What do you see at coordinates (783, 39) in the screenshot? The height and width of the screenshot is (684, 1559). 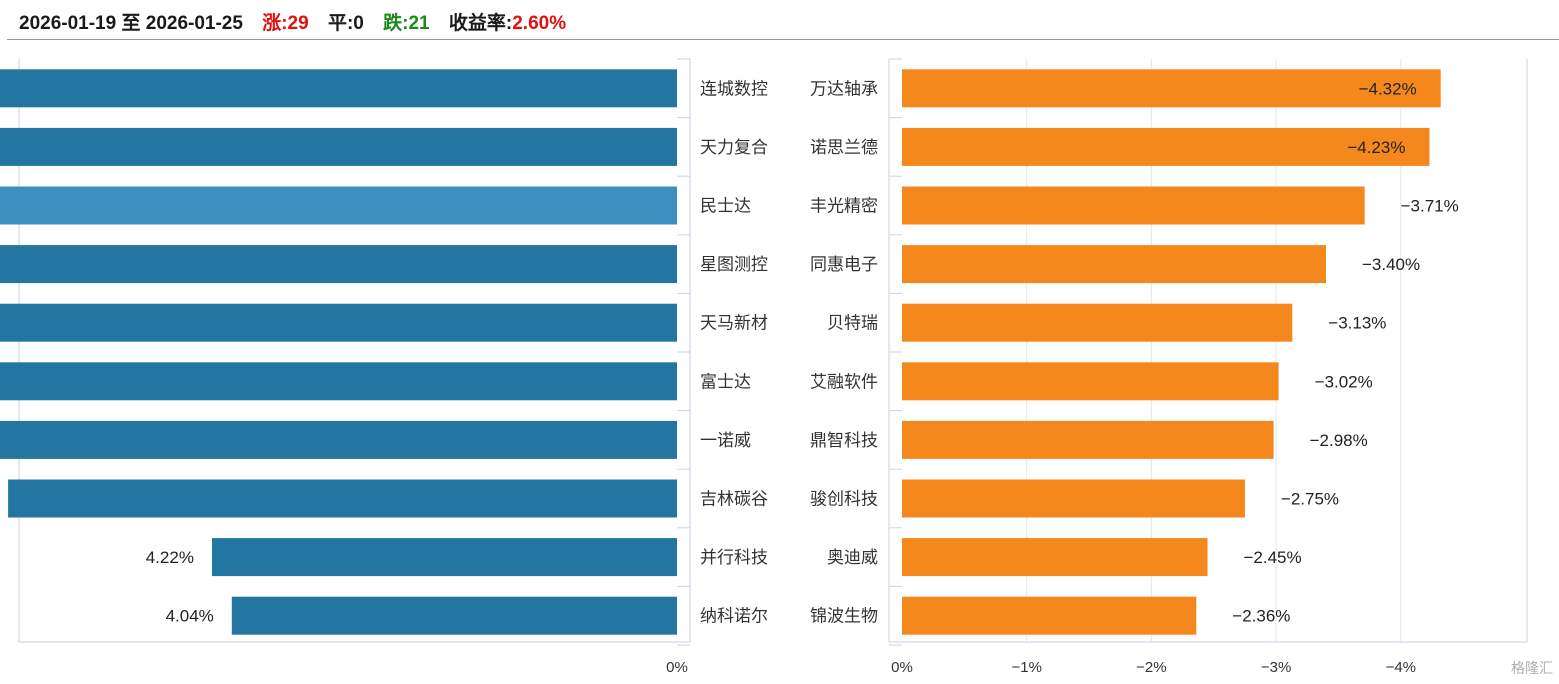 I see `header-divider` at bounding box center [783, 39].